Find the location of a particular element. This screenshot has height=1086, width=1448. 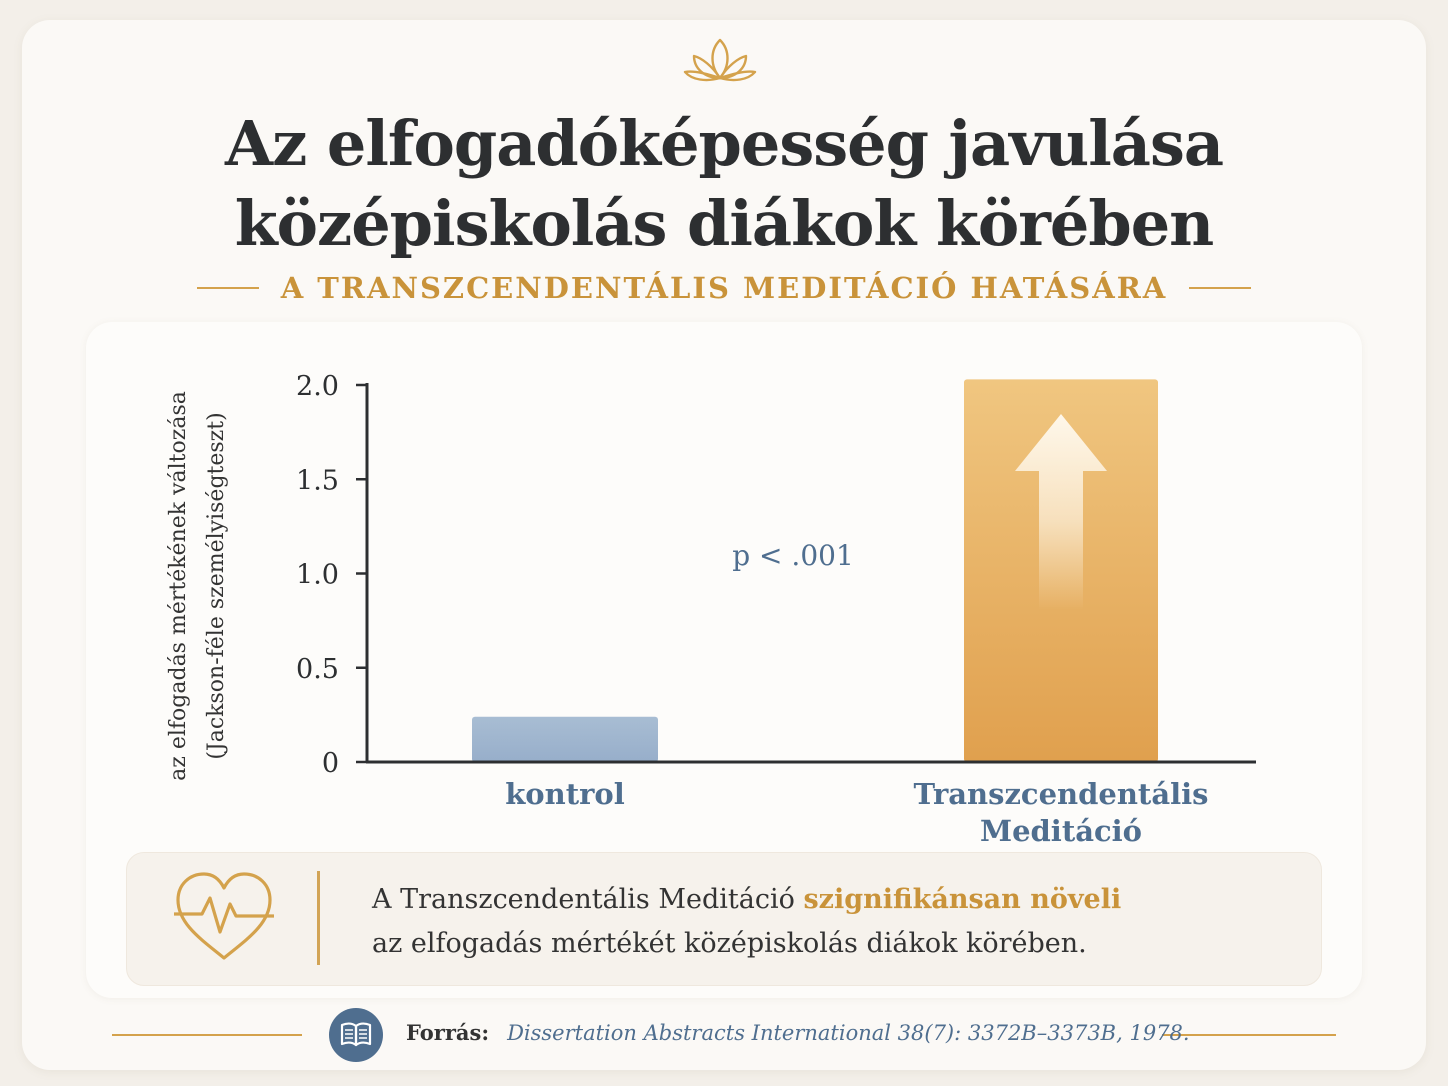

book-icon-badge is located at coordinates (356, 1035).